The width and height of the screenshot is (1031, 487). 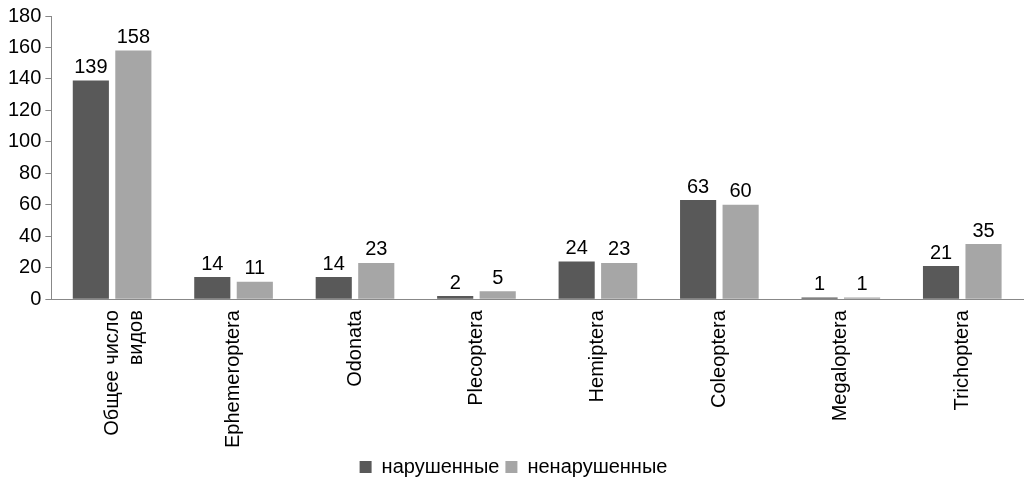 I want to click on y-tick-label: 20, so click(x=30, y=266).